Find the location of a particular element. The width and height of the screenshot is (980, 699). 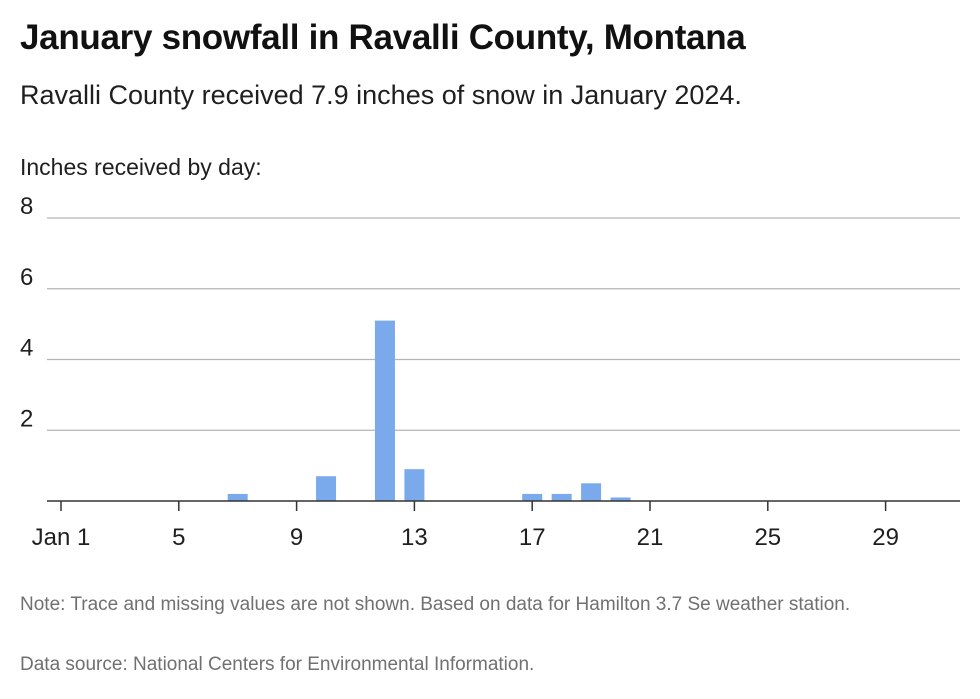

y-tick-label: 8 is located at coordinates (26, 207).